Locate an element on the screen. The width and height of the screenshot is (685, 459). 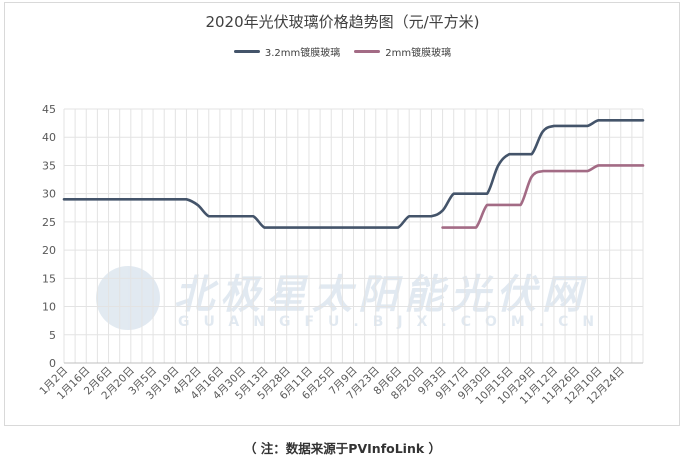
legend-label-series-2: 2mm镀膜玻璃 is located at coordinates (418, 53).